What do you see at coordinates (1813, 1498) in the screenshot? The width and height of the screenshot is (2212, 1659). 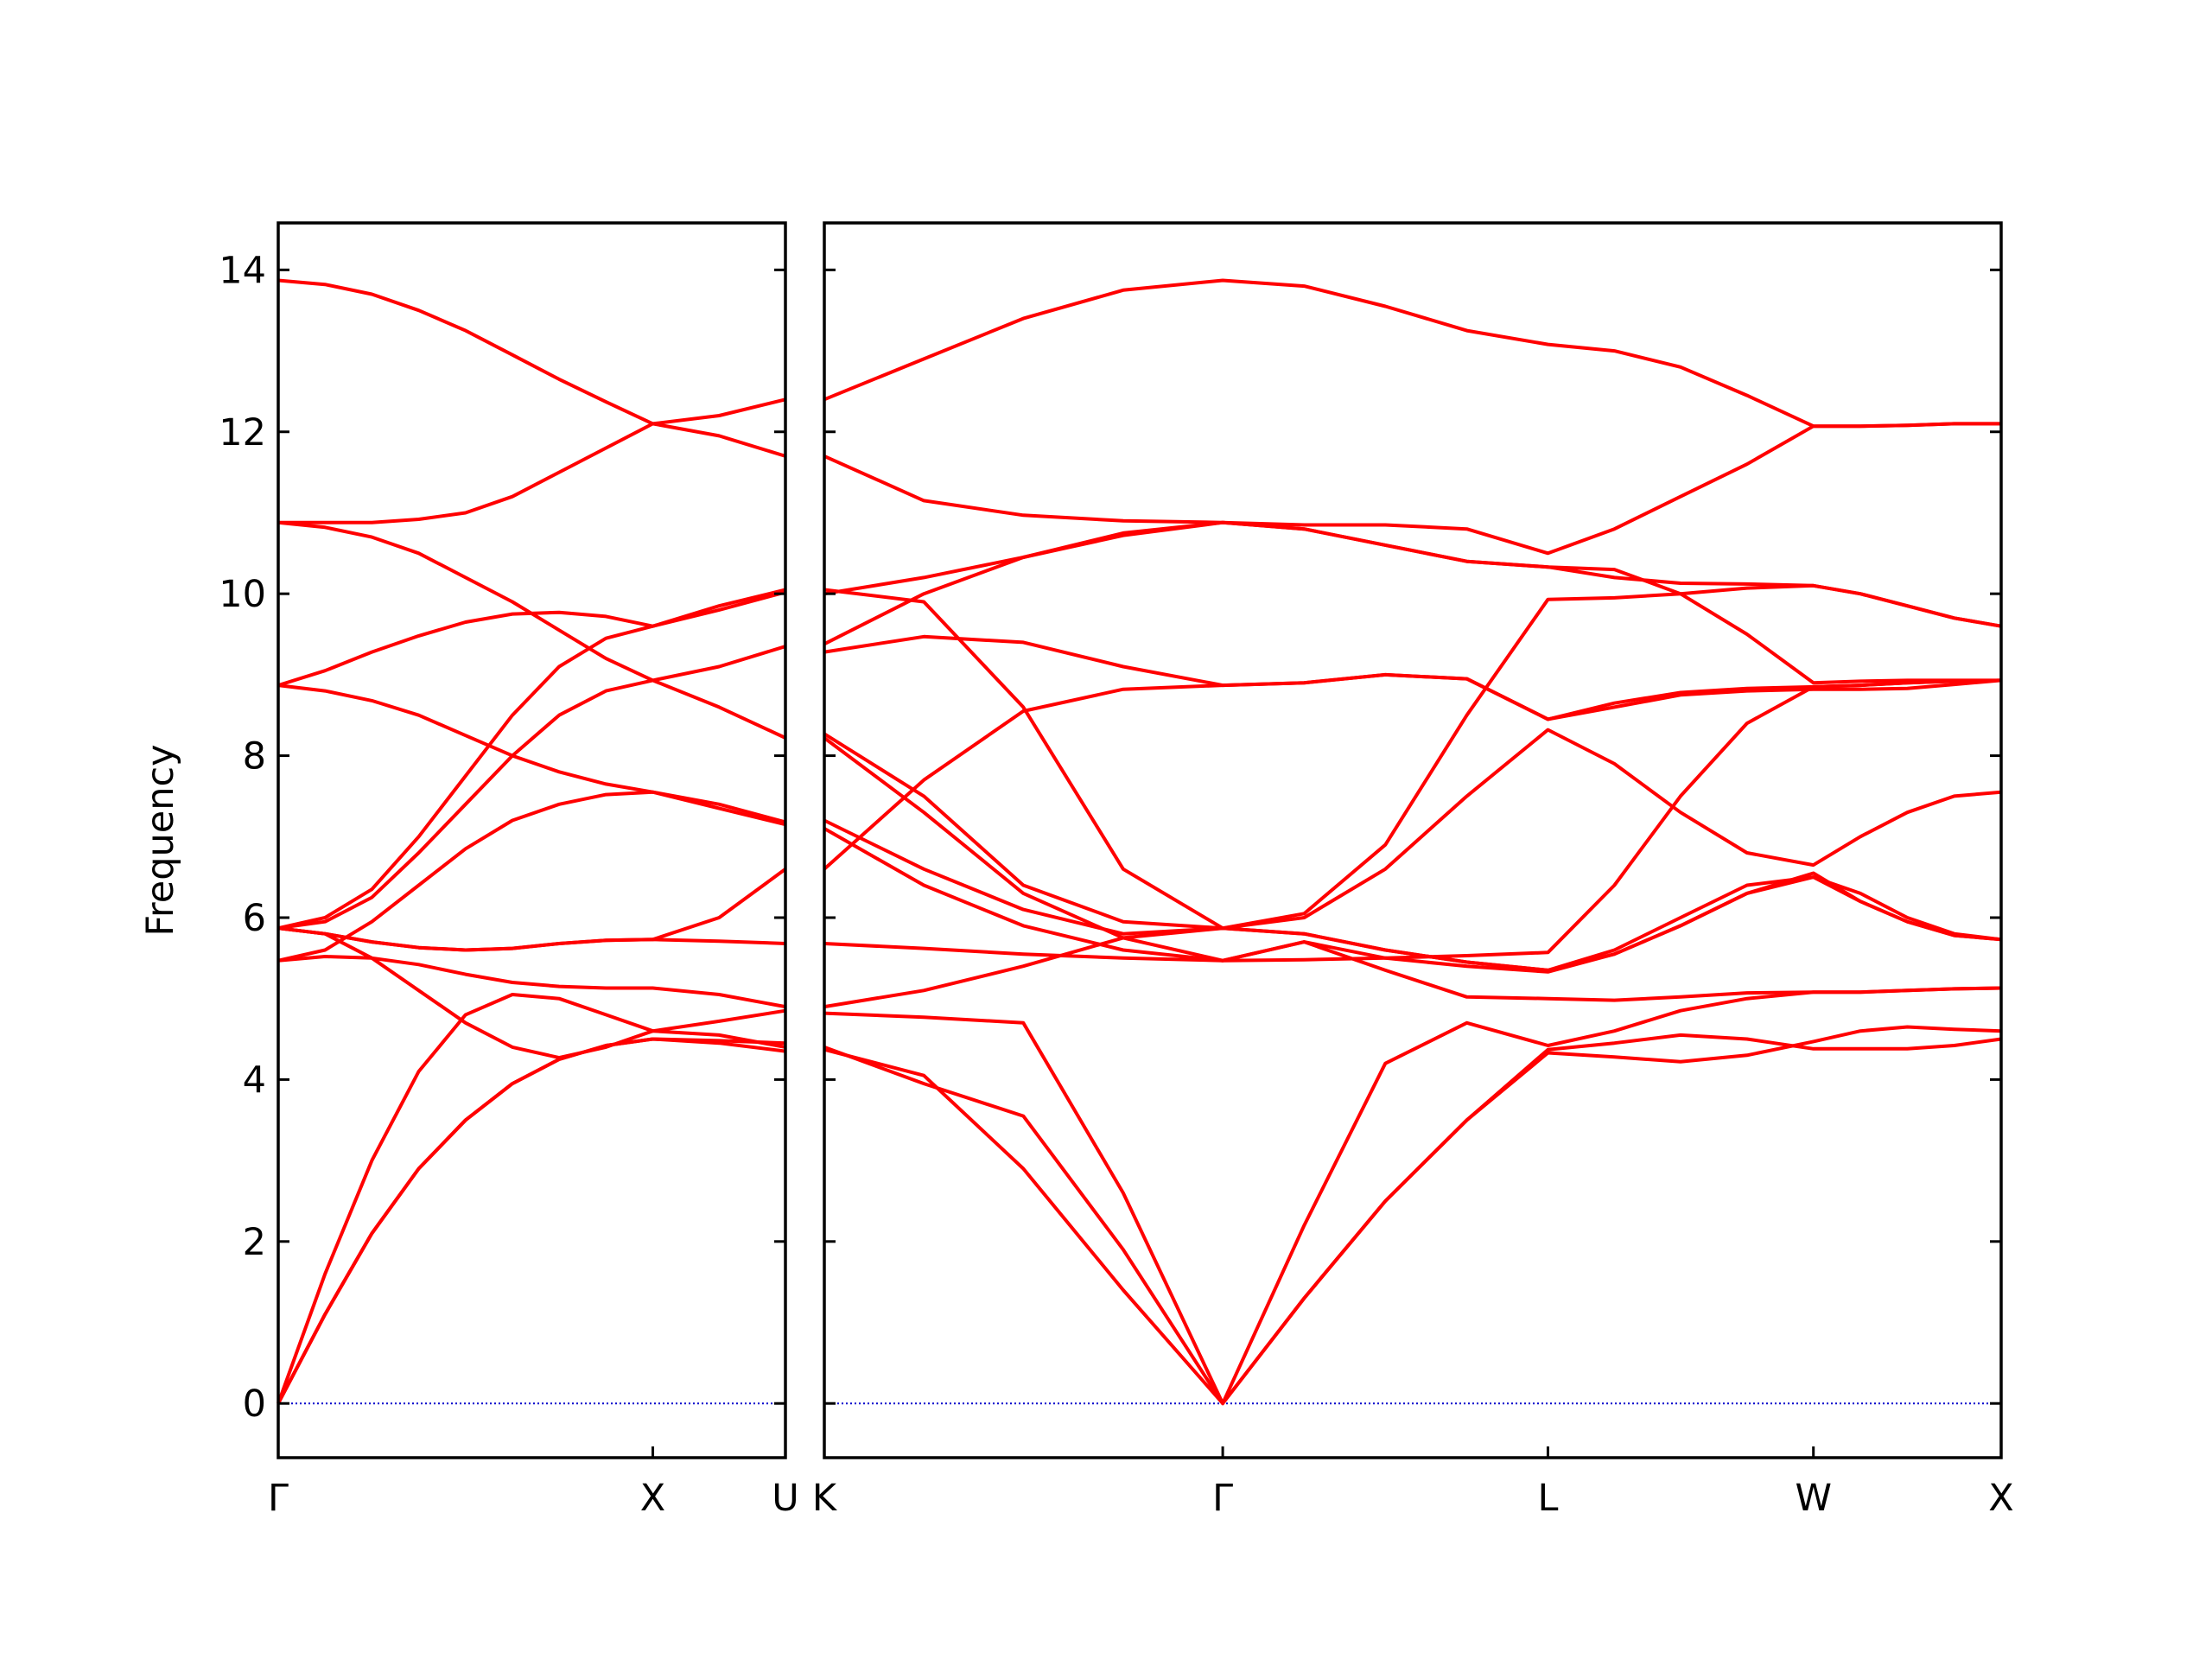 I see `x-tick-label: W` at bounding box center [1813, 1498].